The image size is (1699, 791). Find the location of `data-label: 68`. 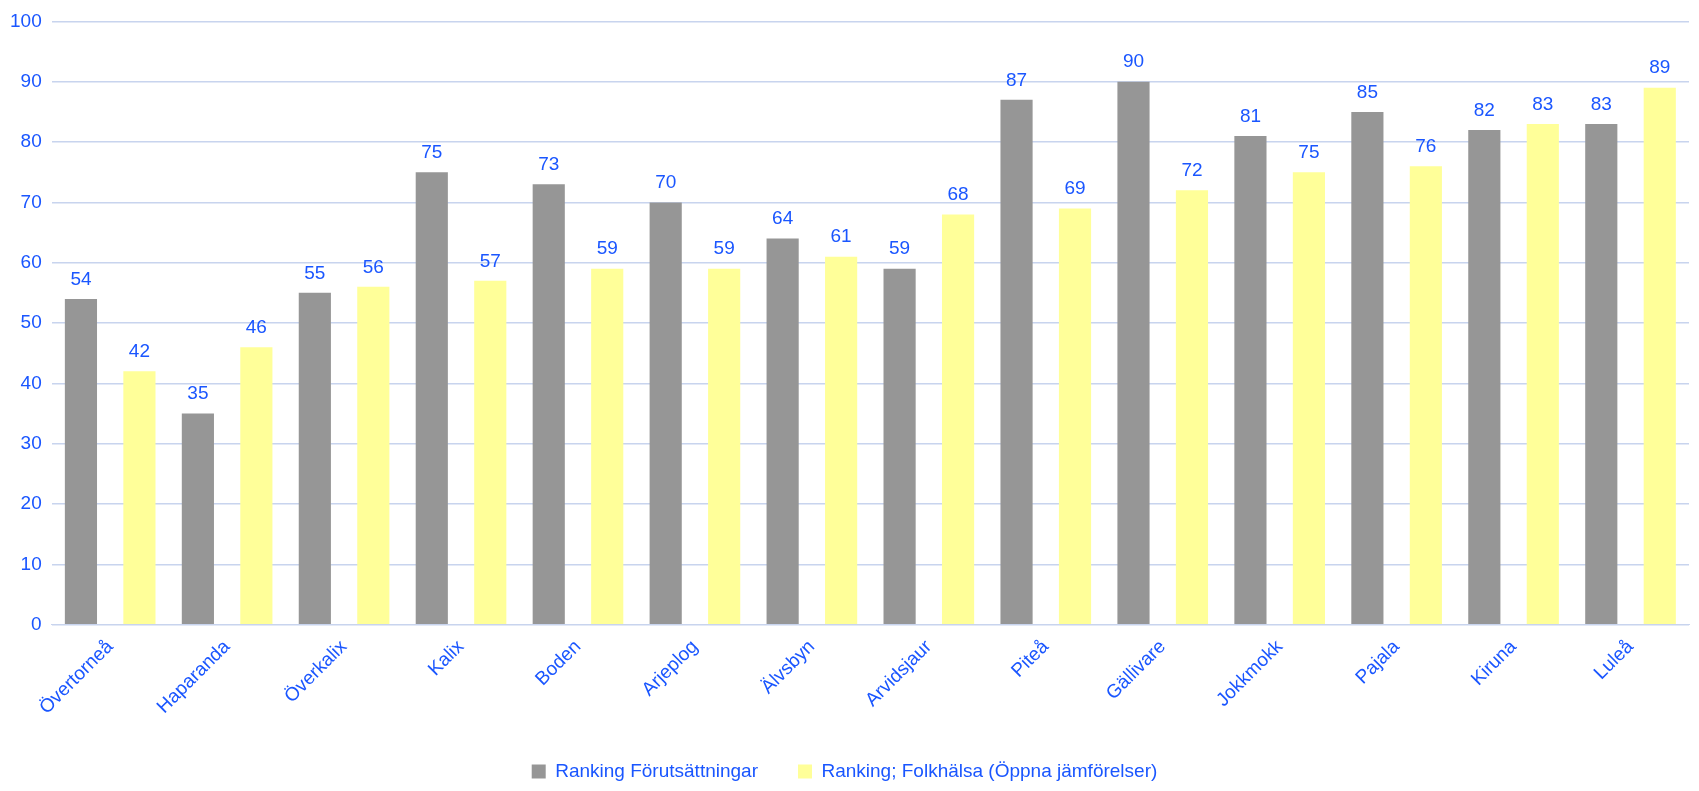

data-label: 68 is located at coordinates (958, 194).